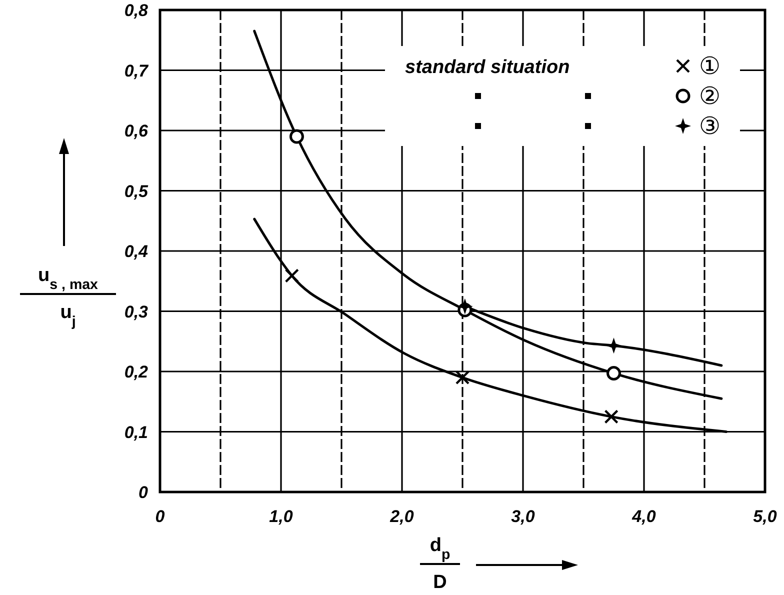  Describe the element at coordinates (136, 10) in the screenshot. I see `y-tick-label: 0,8` at that location.